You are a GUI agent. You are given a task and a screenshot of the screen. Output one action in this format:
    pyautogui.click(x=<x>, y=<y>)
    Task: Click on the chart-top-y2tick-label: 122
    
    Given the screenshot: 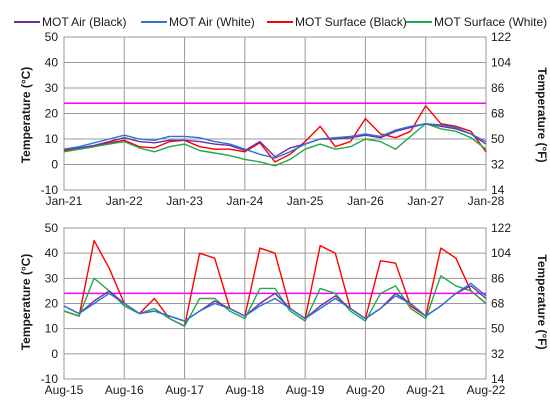 What is the action you would take?
    pyautogui.click(x=501, y=37)
    